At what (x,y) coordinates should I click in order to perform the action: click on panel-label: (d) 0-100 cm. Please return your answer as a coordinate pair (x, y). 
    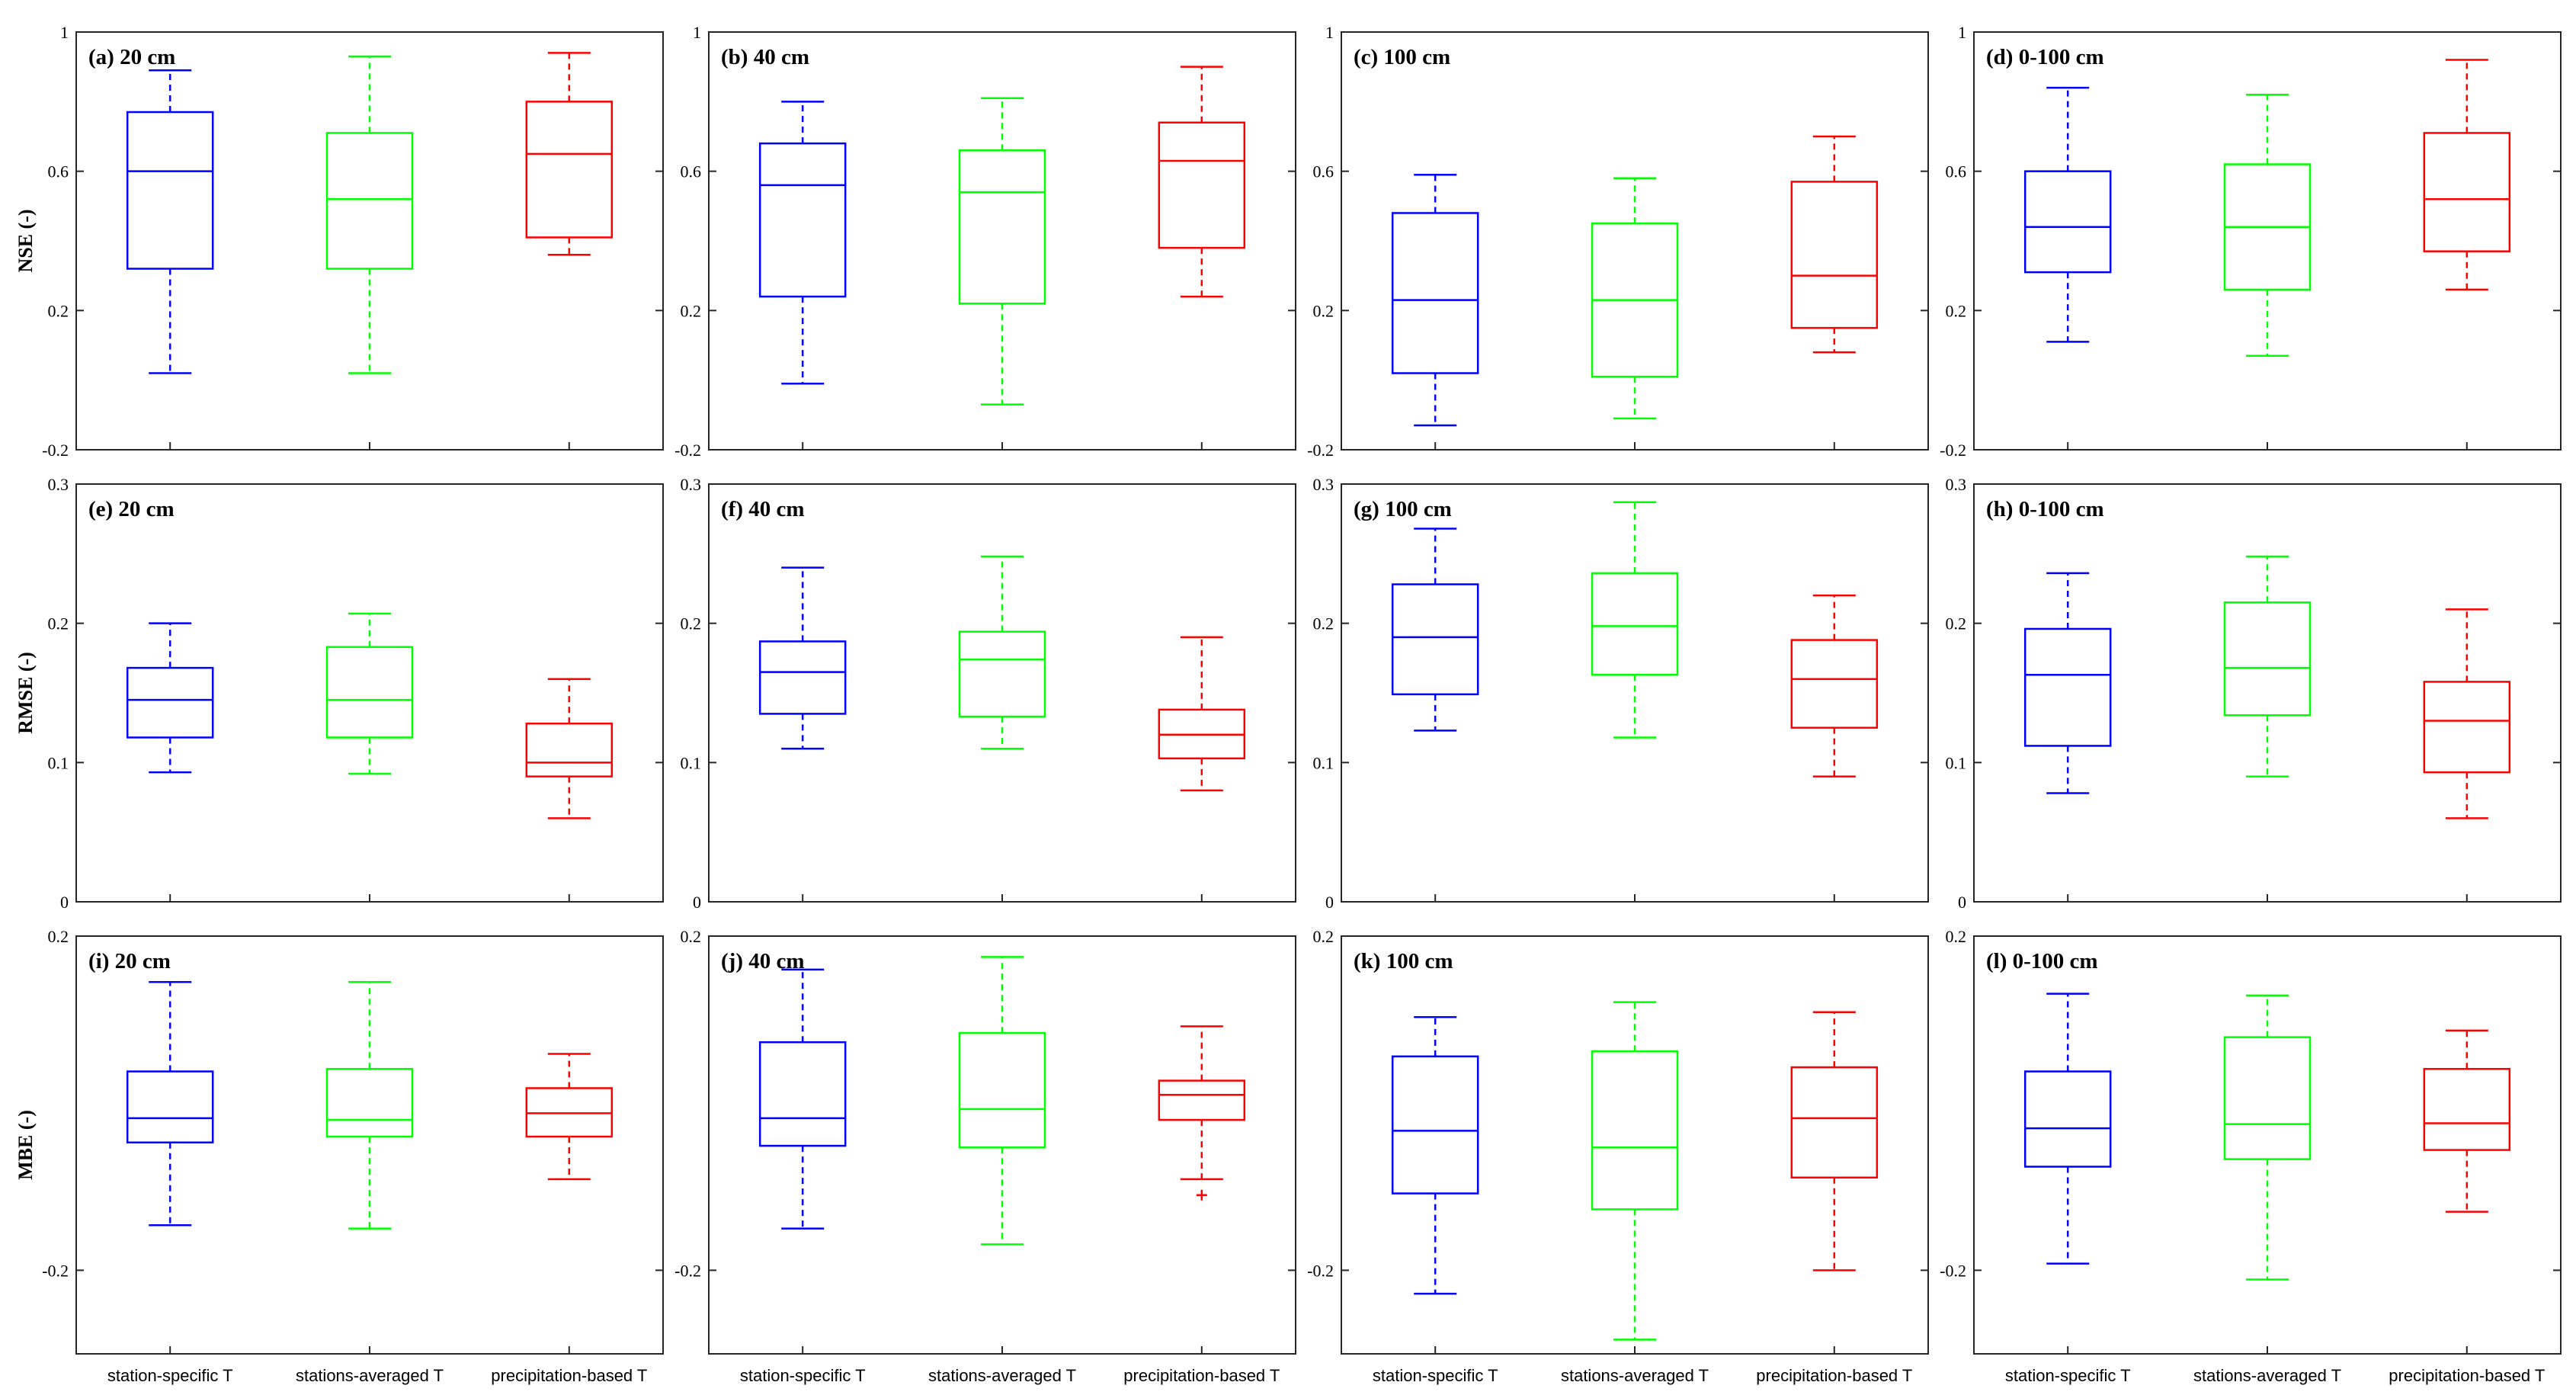
    Looking at the image, I should click on (2045, 57).